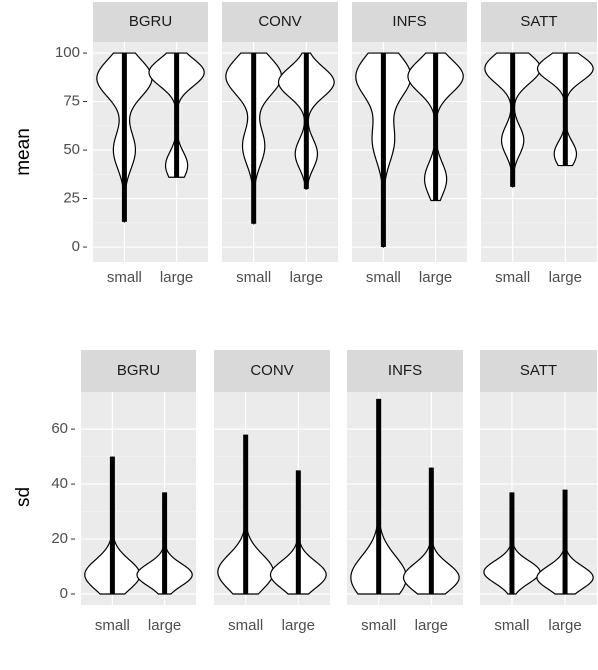 The width and height of the screenshot is (598, 670). Describe the element at coordinates (67, 52) in the screenshot. I see `y-tick-label: 100` at that location.